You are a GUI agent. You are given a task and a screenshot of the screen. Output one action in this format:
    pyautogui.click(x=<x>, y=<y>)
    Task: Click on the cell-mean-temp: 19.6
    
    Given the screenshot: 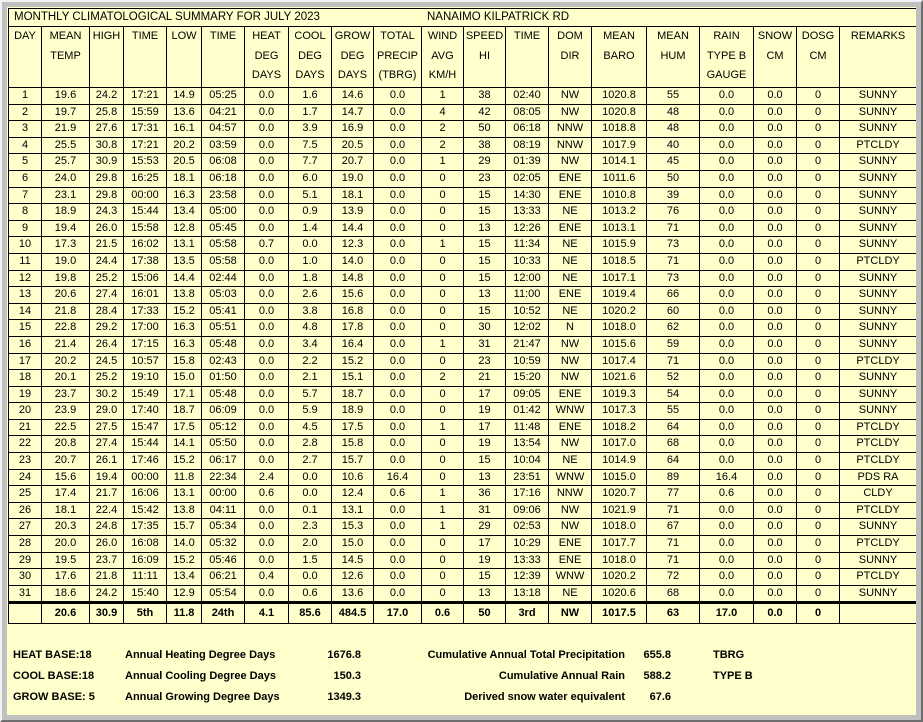 What is the action you would take?
    pyautogui.click(x=65, y=96)
    